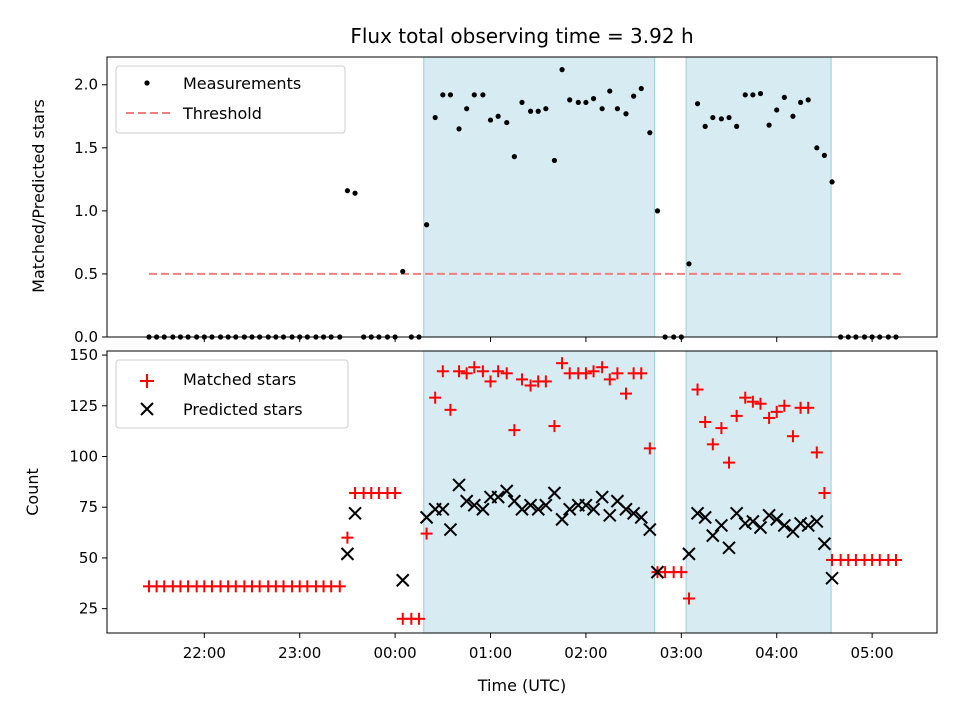 This screenshot has height=720, width=960. Describe the element at coordinates (83, 406) in the screenshot. I see `y-tick-label: 125` at that location.